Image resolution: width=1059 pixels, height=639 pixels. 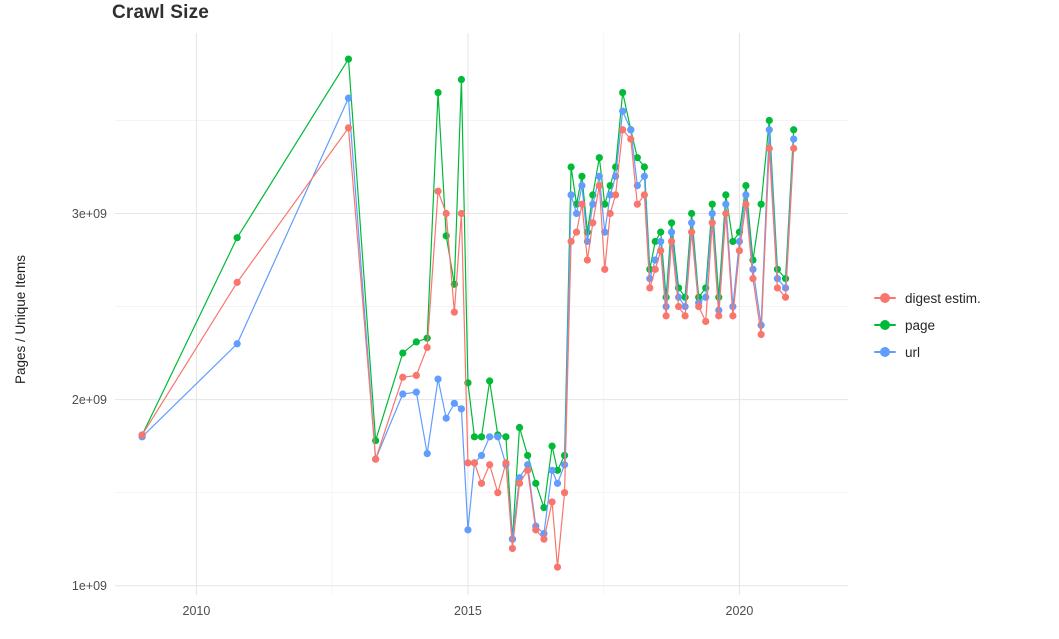 I want to click on legend-item-page: page, so click(x=927, y=325).